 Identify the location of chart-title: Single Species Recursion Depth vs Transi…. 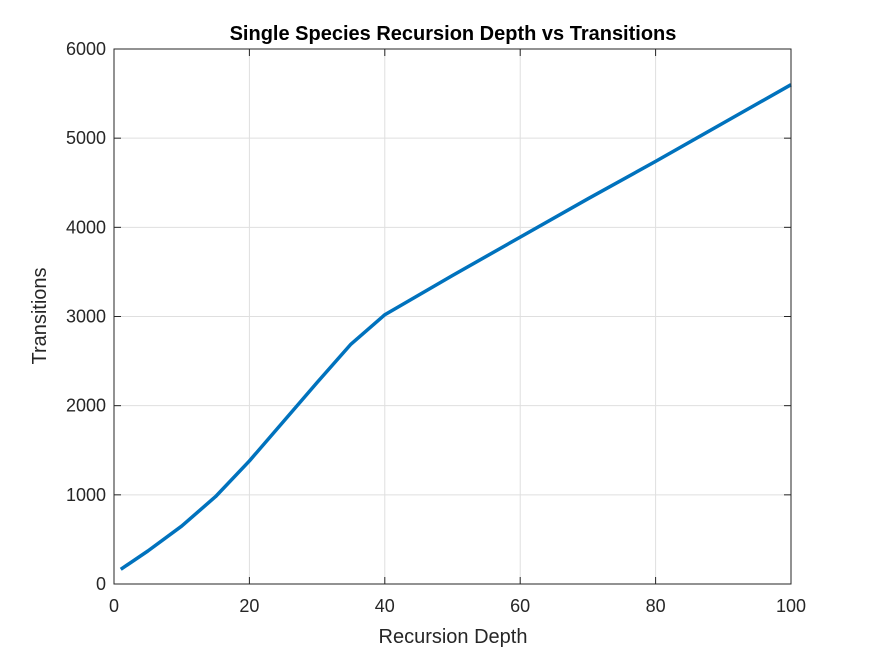
(453, 34).